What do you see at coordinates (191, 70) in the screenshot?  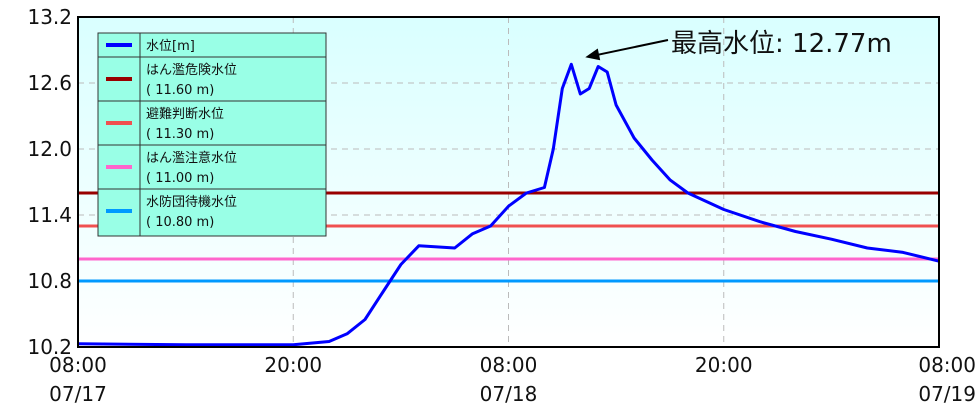 I see `legend-label: はん濫危険水位` at bounding box center [191, 70].